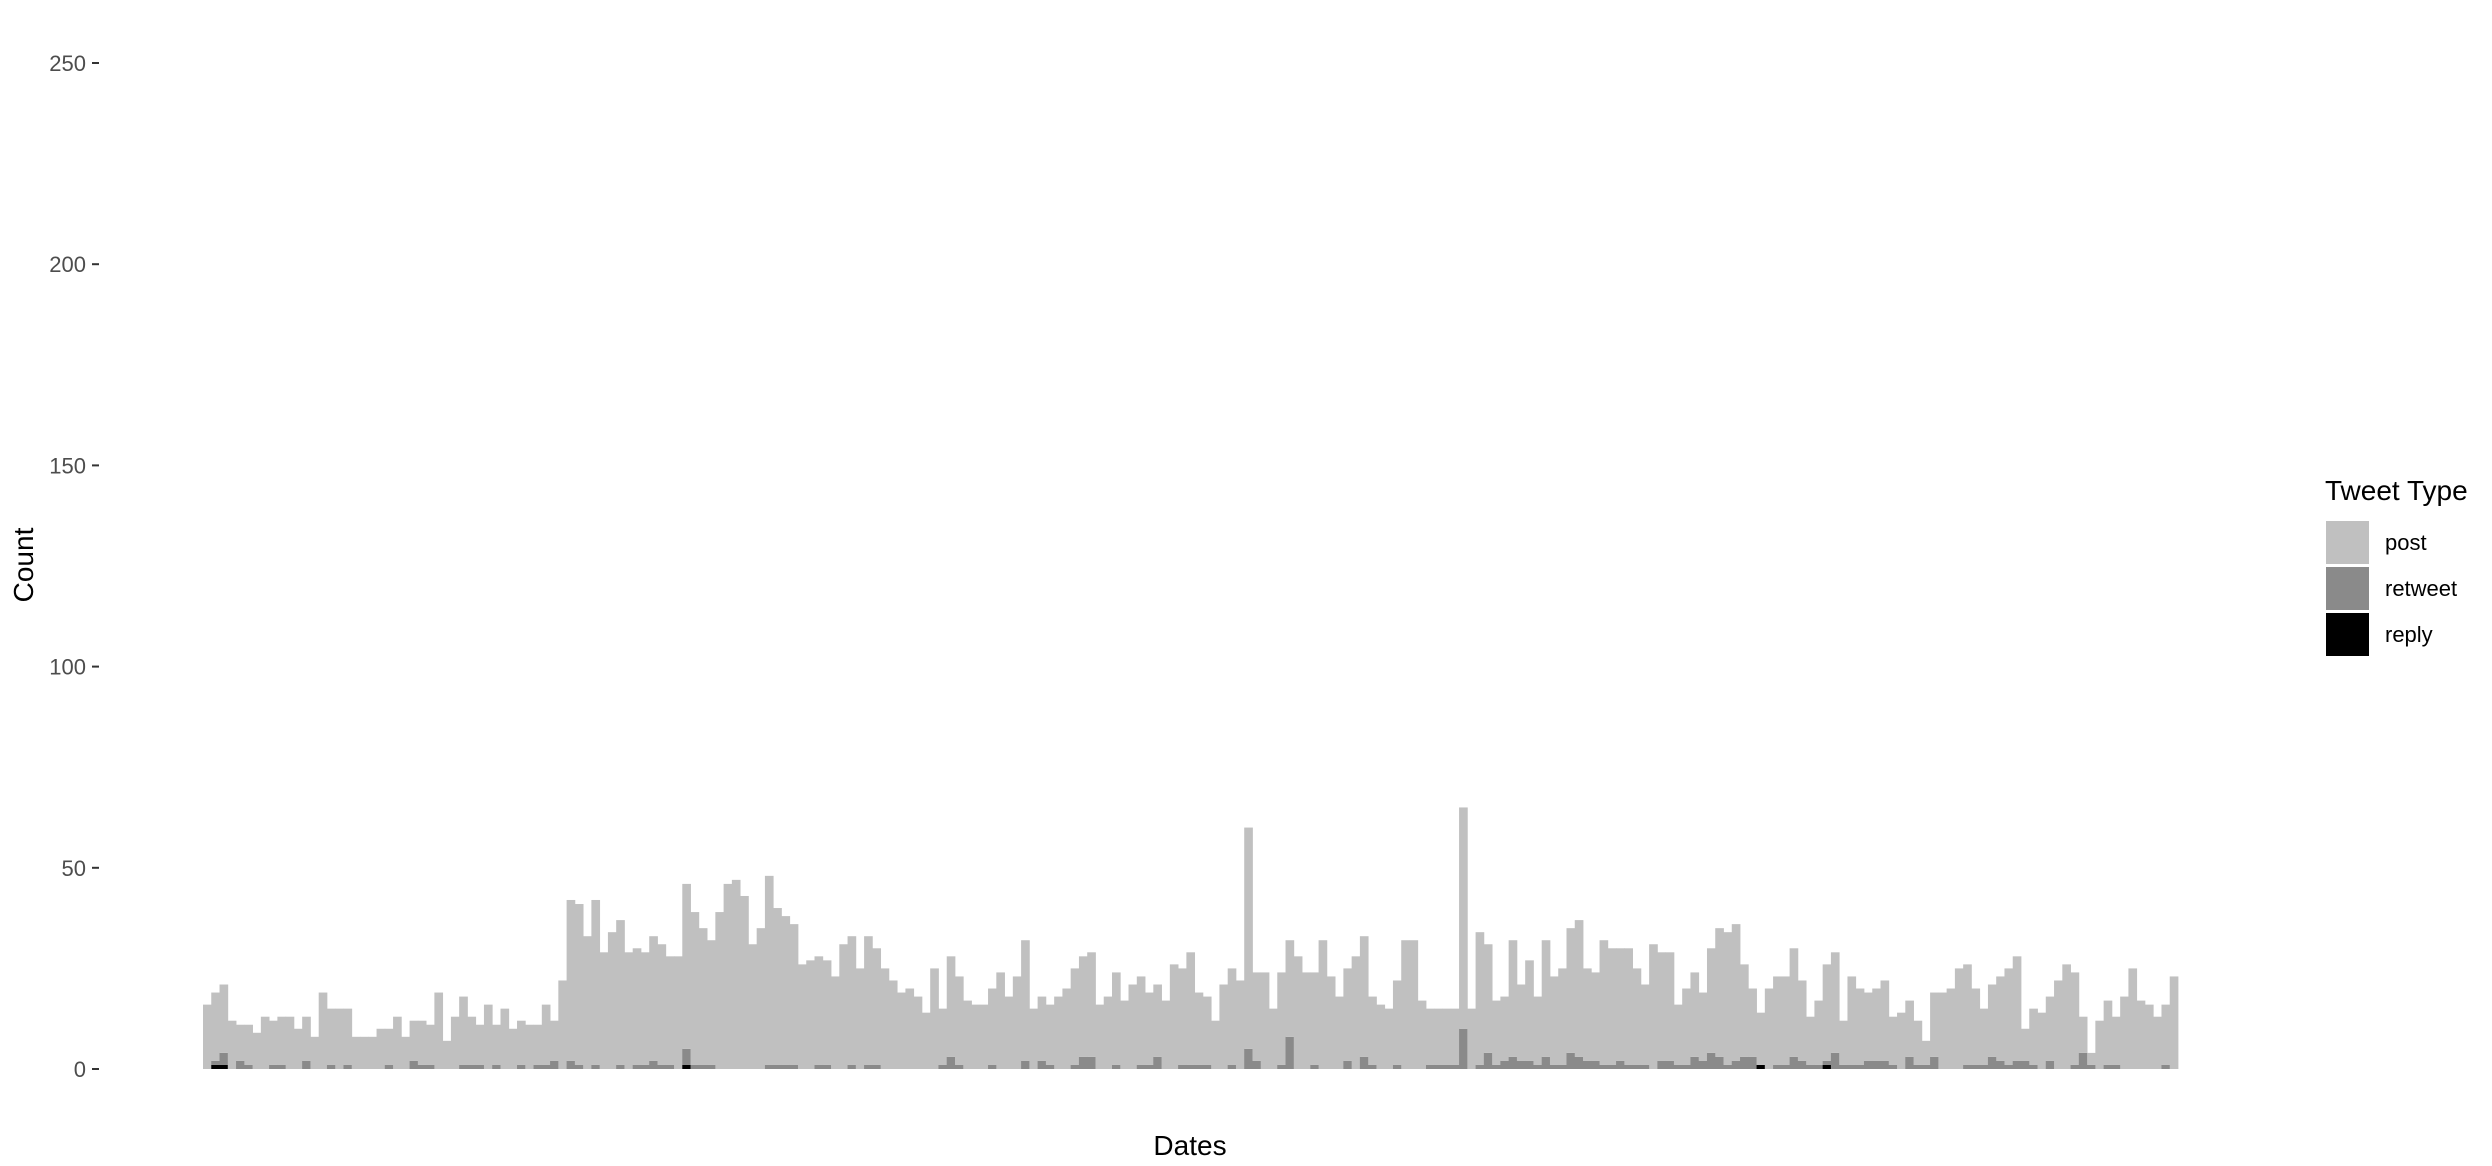 This screenshot has width=2492, height=1166. What do you see at coordinates (2396, 565) in the screenshot?
I see `legend: Tweet Type post retweet reply` at bounding box center [2396, 565].